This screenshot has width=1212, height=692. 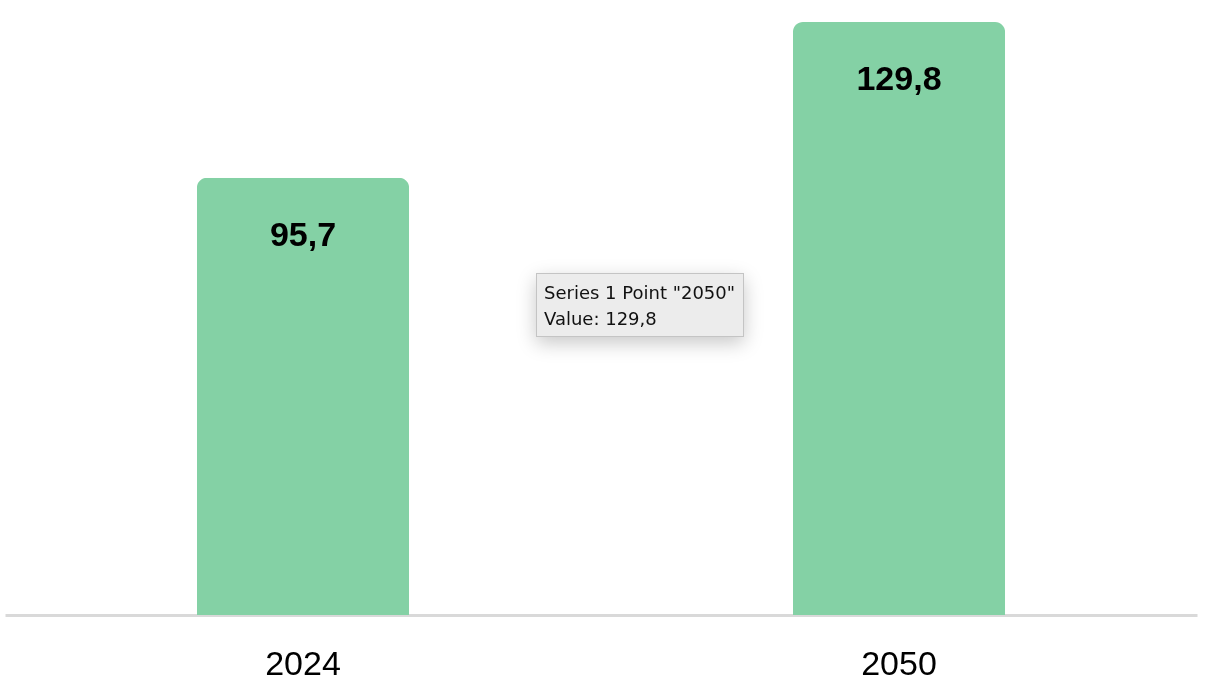 What do you see at coordinates (899, 662) in the screenshot?
I see `x-tick-label: 2050` at bounding box center [899, 662].